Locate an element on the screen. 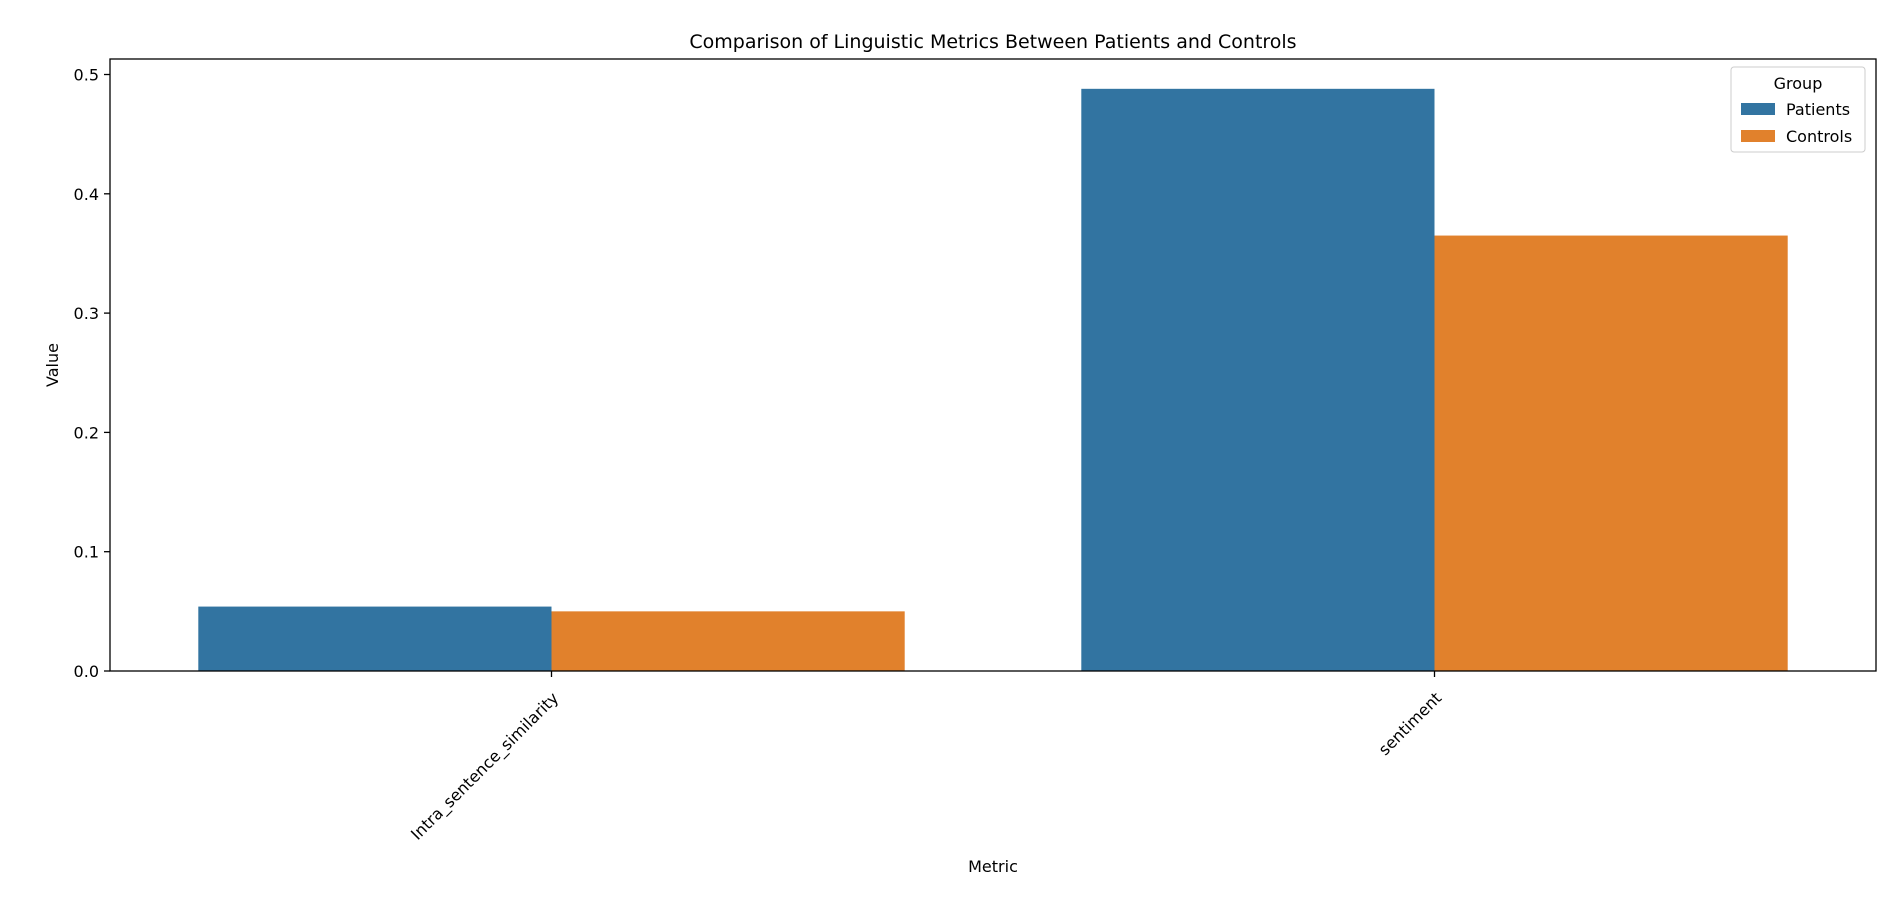  y-axis-label: Value is located at coordinates (52, 365).